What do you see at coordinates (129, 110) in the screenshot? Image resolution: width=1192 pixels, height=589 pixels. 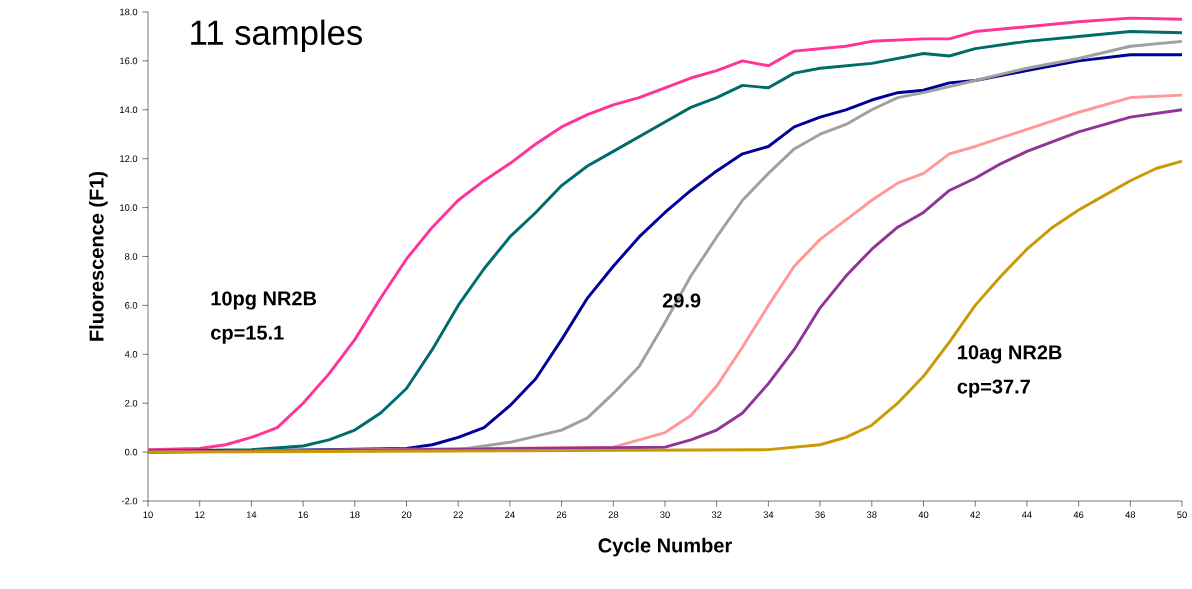 I see `y-tick-label: 14.0` at bounding box center [129, 110].